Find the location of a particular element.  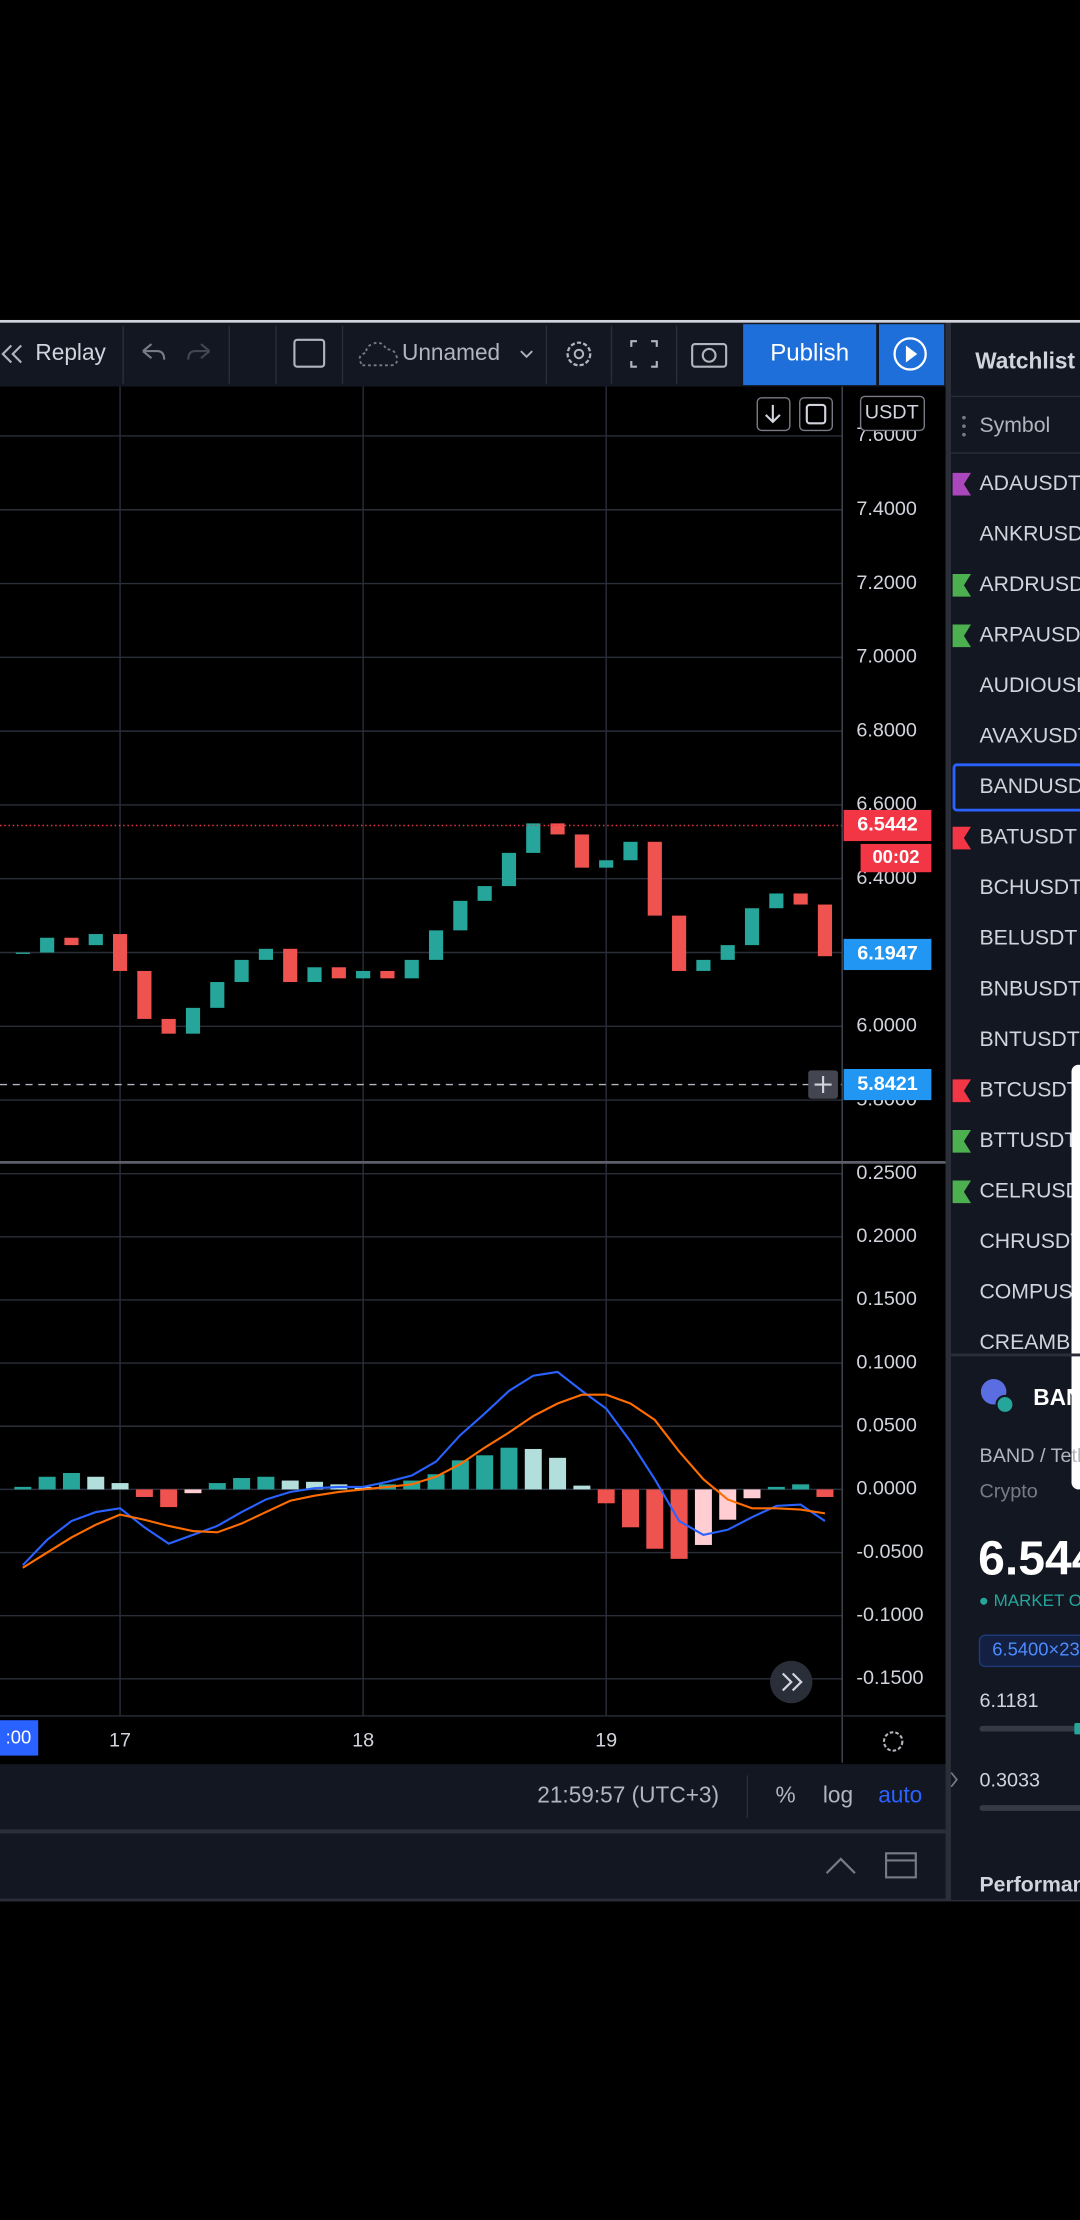

y-tick-label: 0.0500 is located at coordinates (886, 1425).